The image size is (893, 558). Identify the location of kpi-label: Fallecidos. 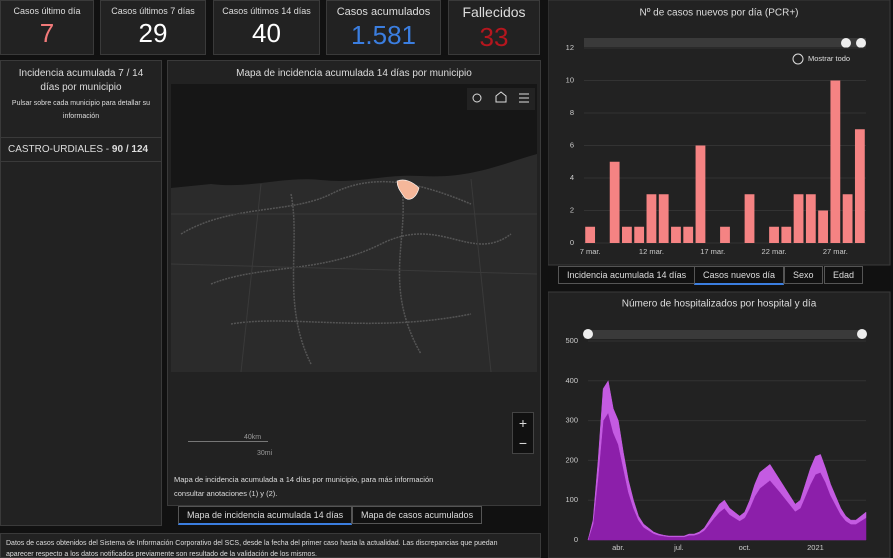
(494, 12).